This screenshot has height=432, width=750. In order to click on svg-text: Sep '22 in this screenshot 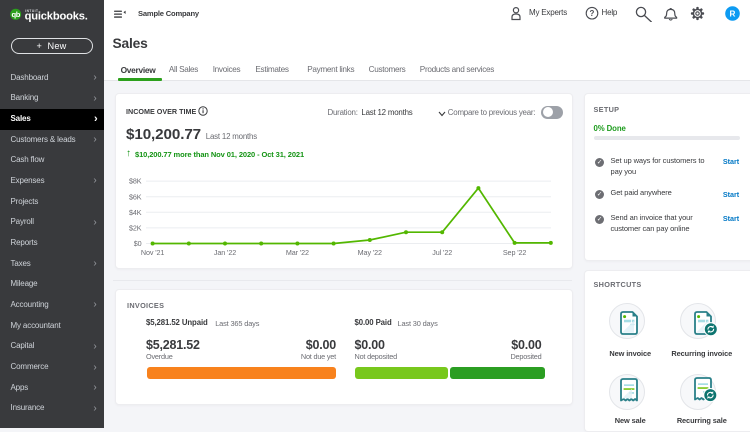, I will do `click(515, 252)`.